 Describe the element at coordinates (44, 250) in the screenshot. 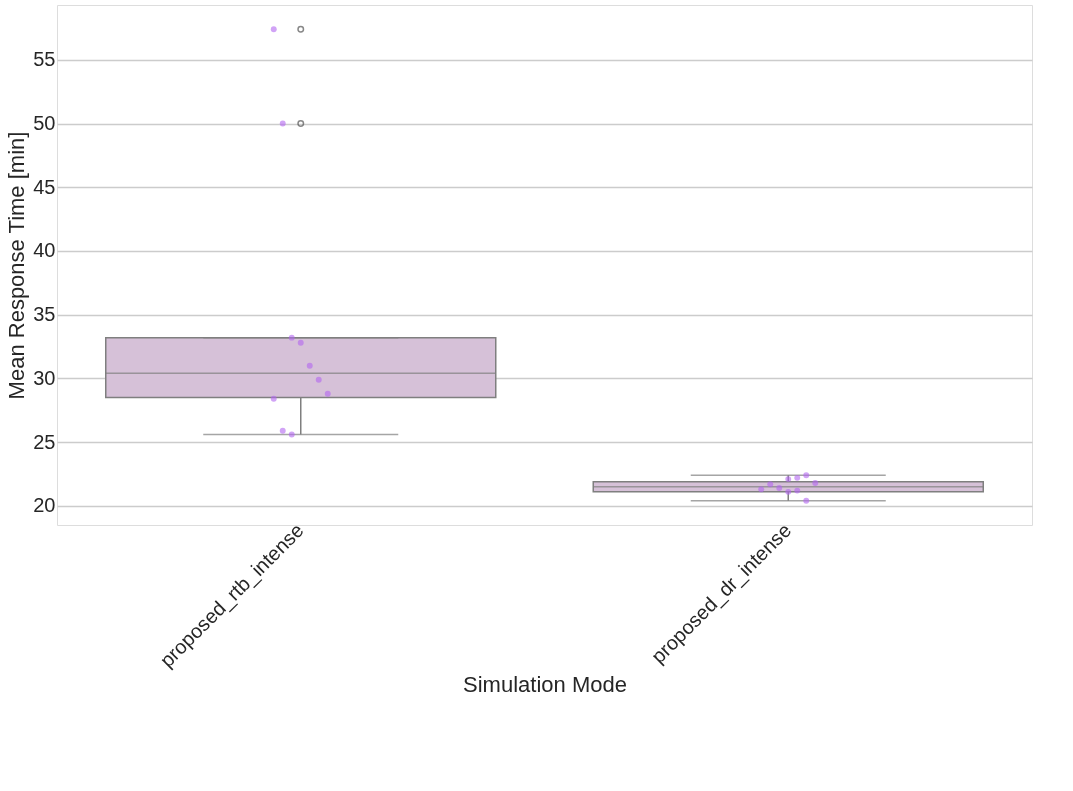

I see `y-tick-label: 40` at that location.